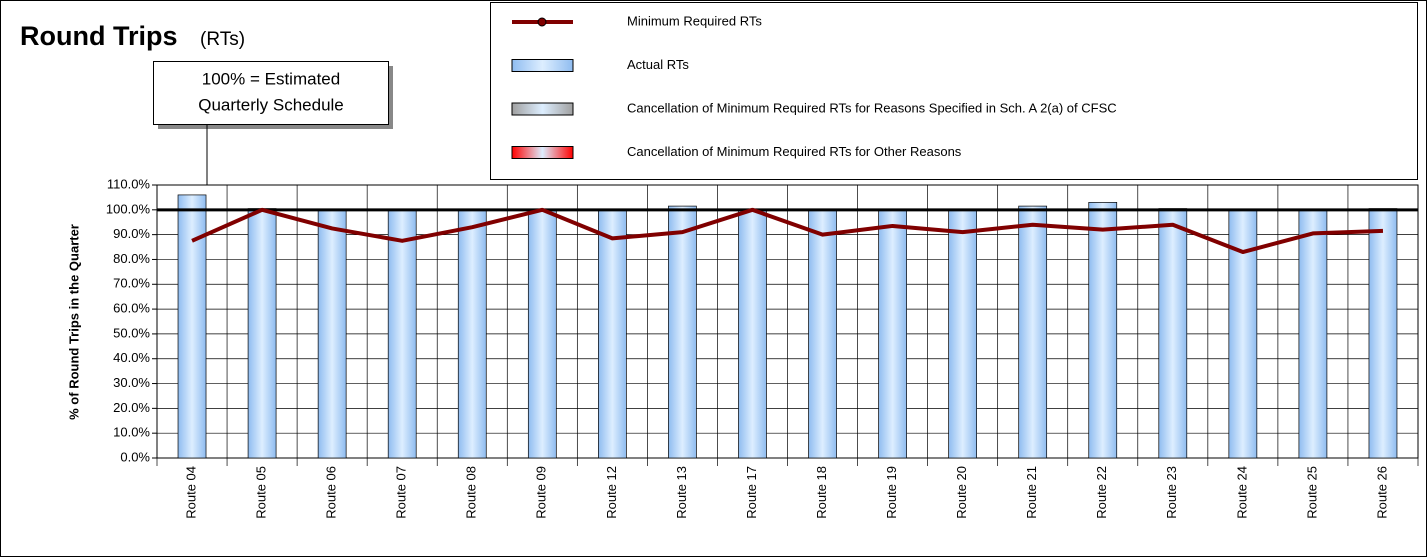 The image size is (1427, 557). What do you see at coordinates (961, 492) in the screenshot?
I see `x-tick-label: Route 20` at bounding box center [961, 492].